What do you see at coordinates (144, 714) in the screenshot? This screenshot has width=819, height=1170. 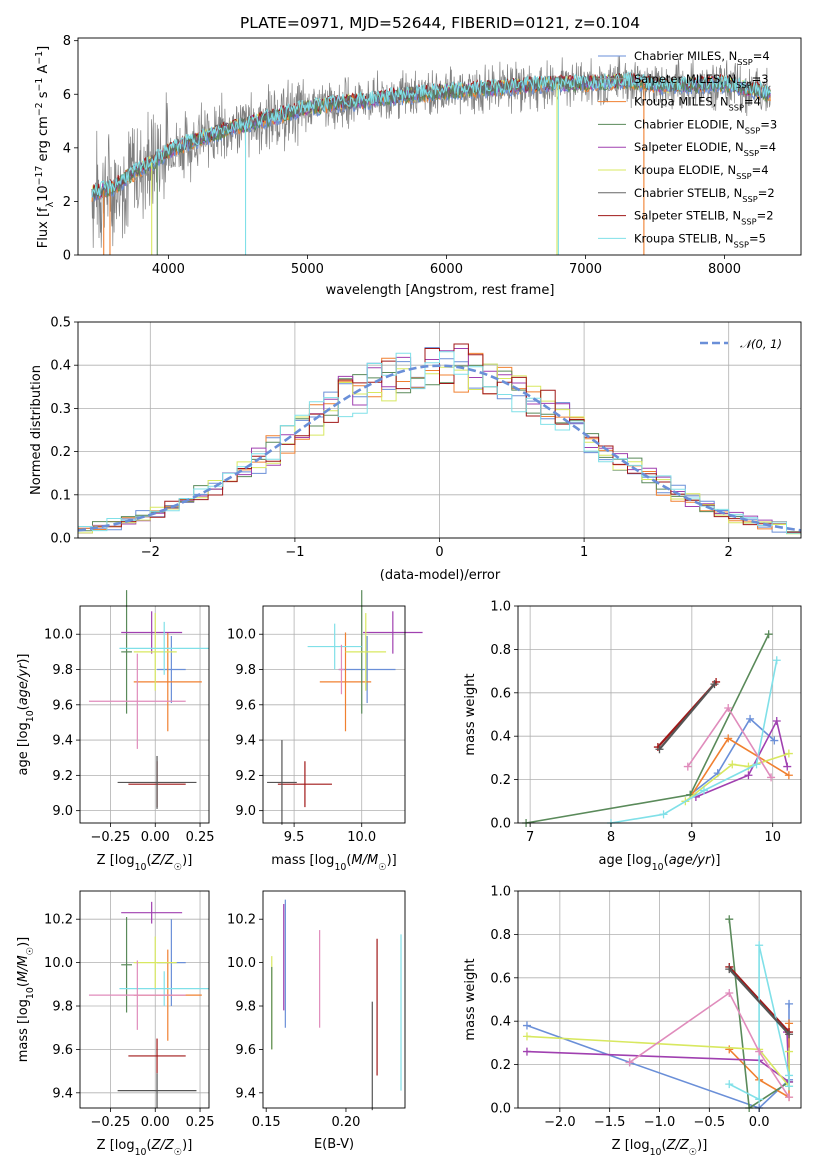 I see `age_vs_Z-frame` at bounding box center [144, 714].